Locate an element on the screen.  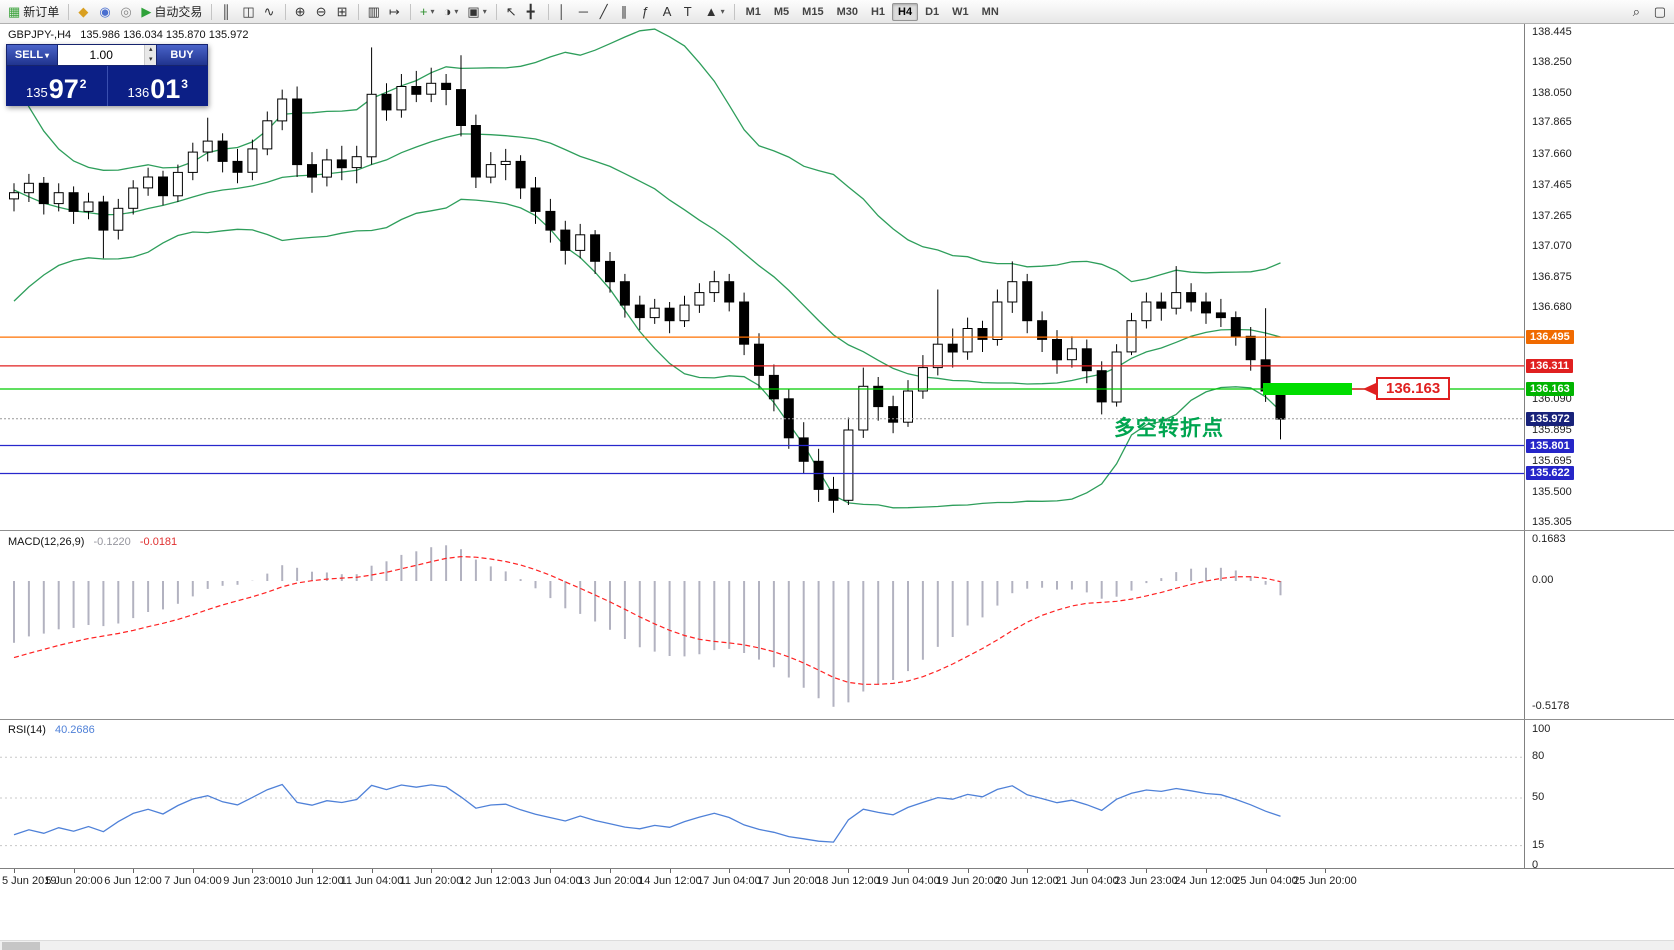
horizontal-scrollbar is located at coordinates (837, 945).